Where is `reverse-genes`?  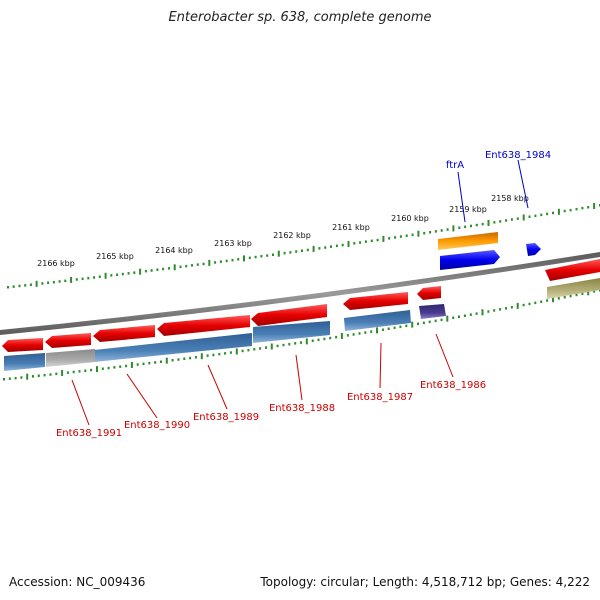
reverse-genes is located at coordinates (224, 328).